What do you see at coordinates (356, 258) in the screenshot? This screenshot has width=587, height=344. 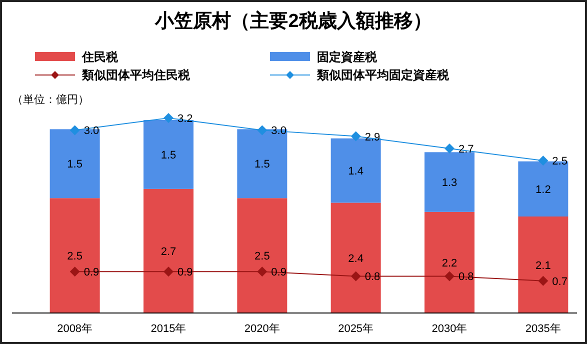 I see `data-label: 2.4` at bounding box center [356, 258].